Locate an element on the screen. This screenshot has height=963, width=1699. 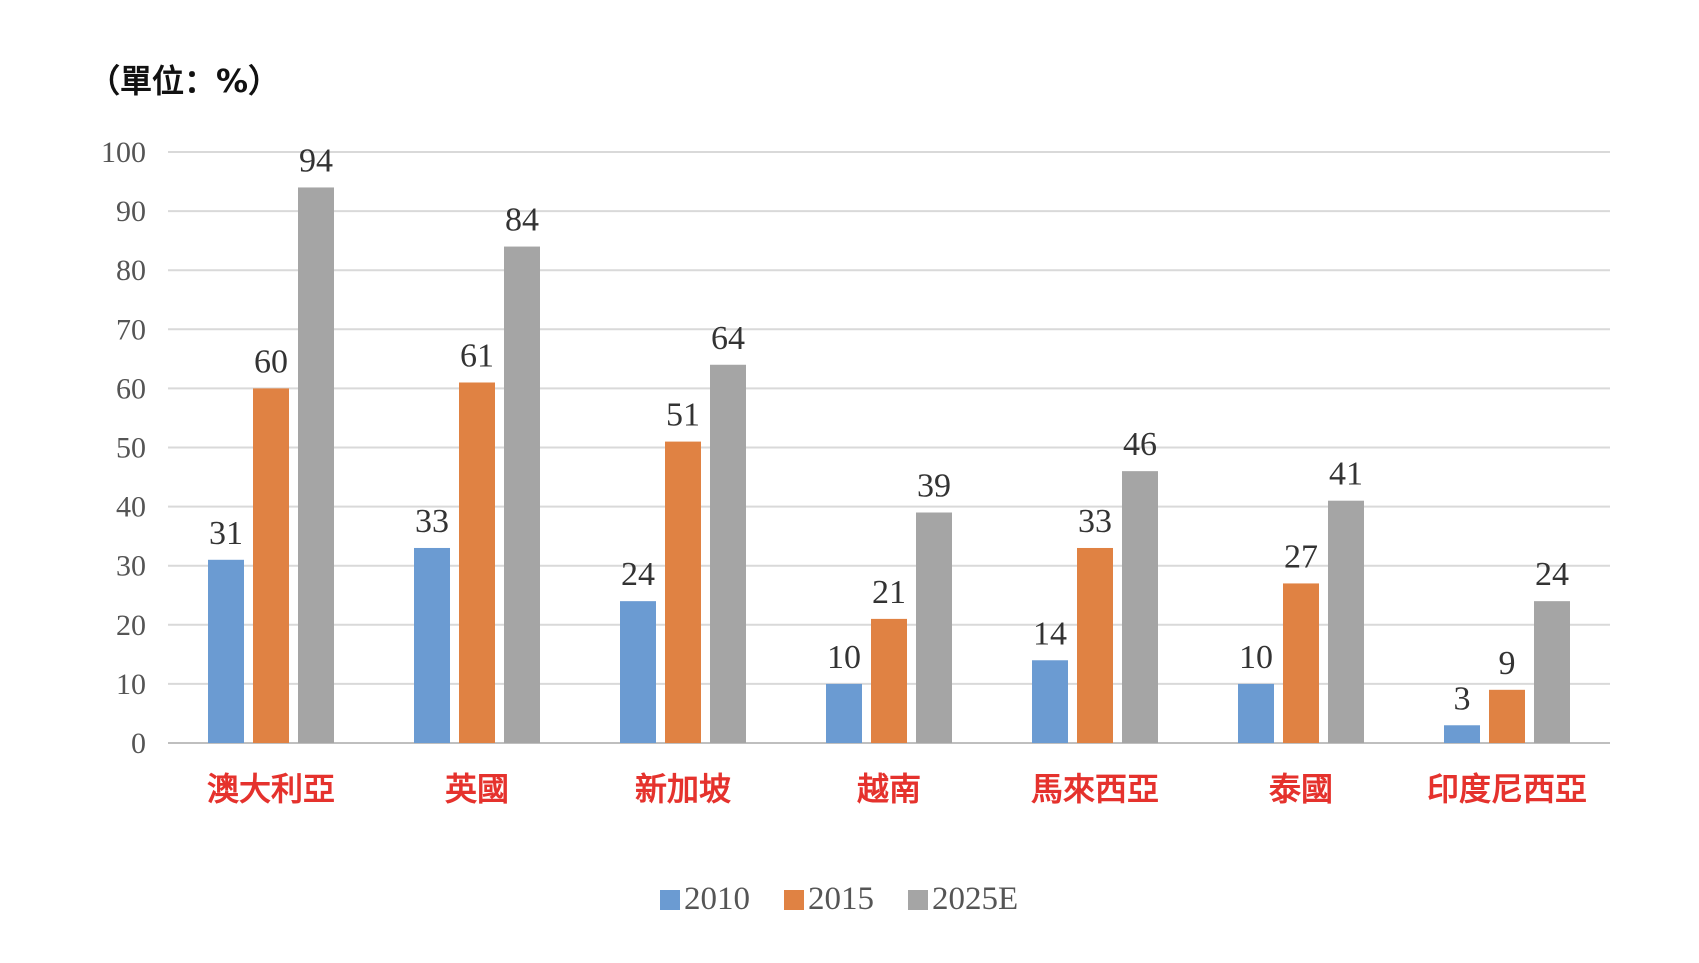
y-tick-label: 30 is located at coordinates (131, 566).